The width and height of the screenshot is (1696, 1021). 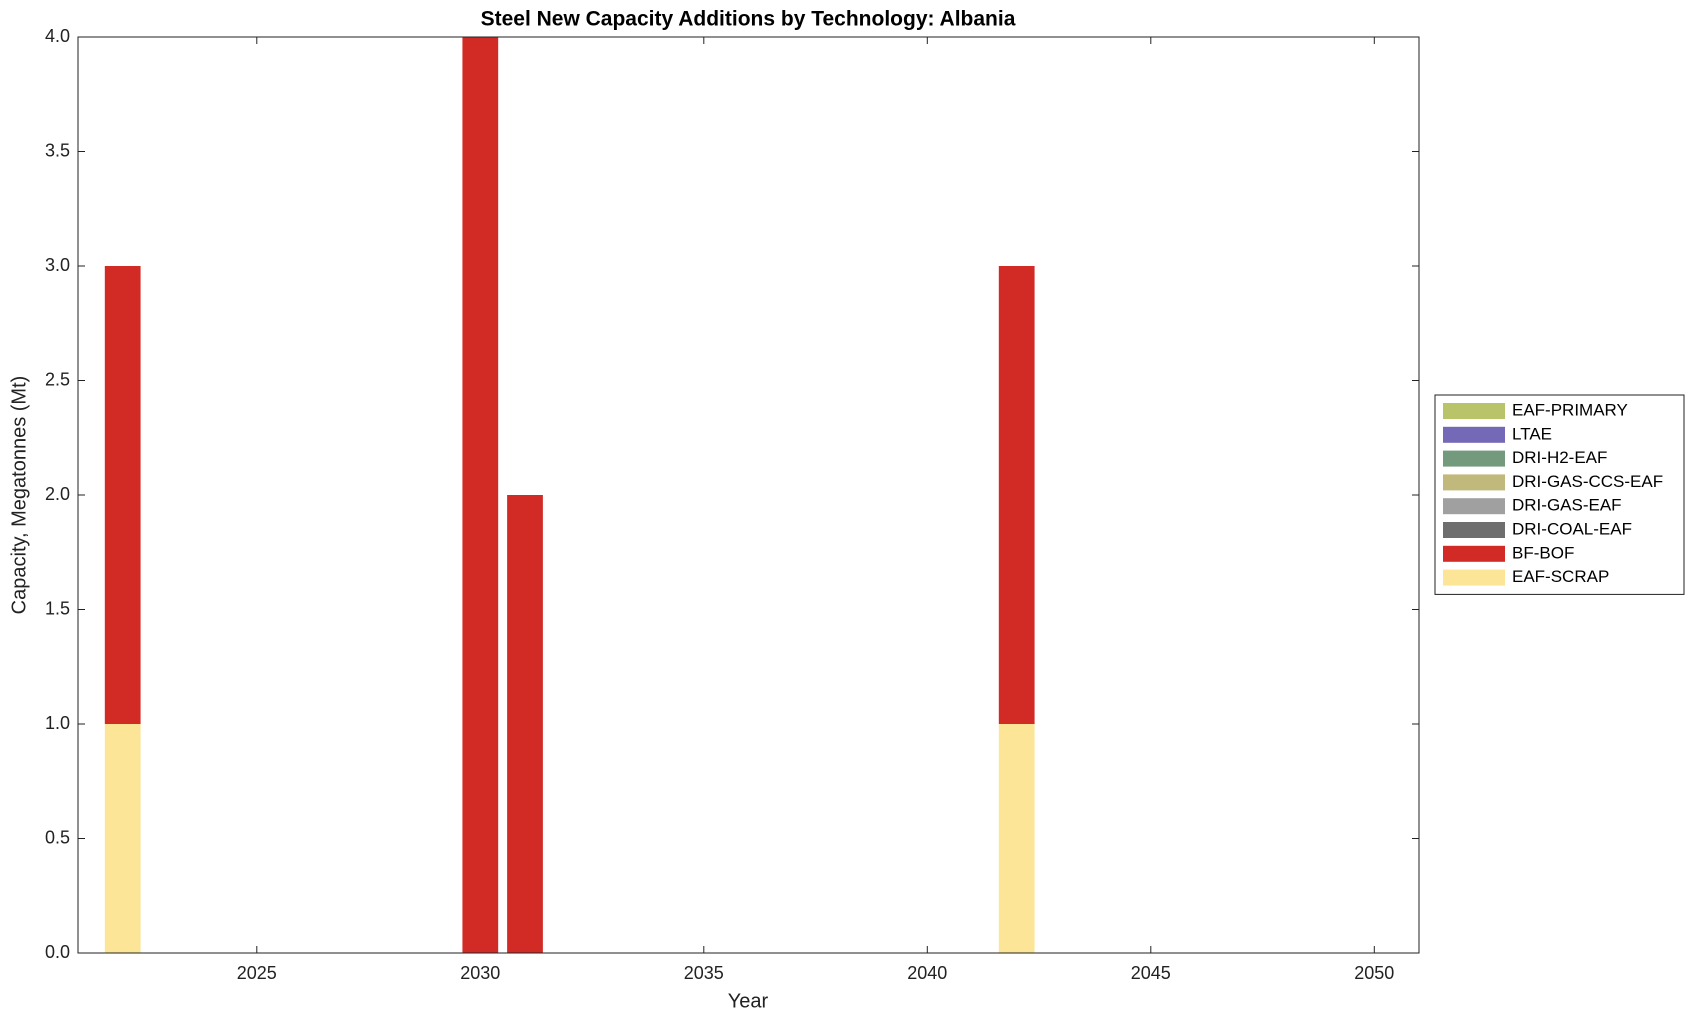 What do you see at coordinates (57, 265) in the screenshot?
I see `y-tick-label: 3.0` at bounding box center [57, 265].